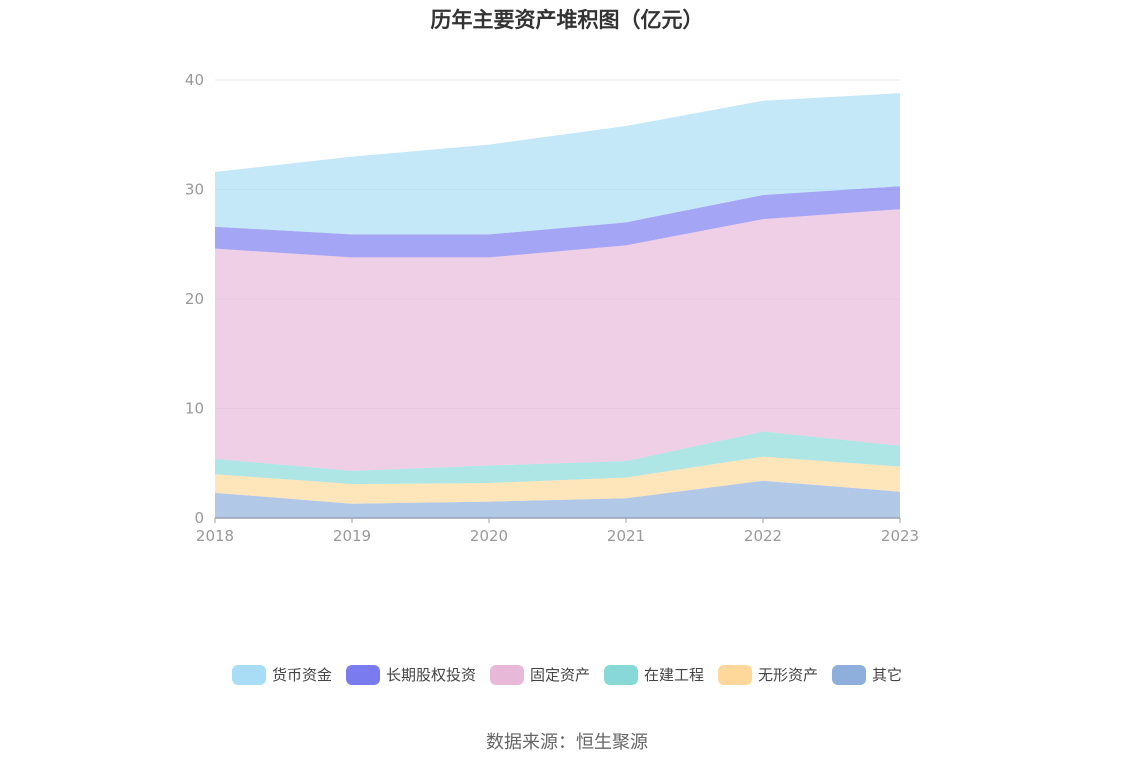  Describe the element at coordinates (567, 20) in the screenshot. I see `chart-title: 历年主要资产堆积图（亿元）` at that location.